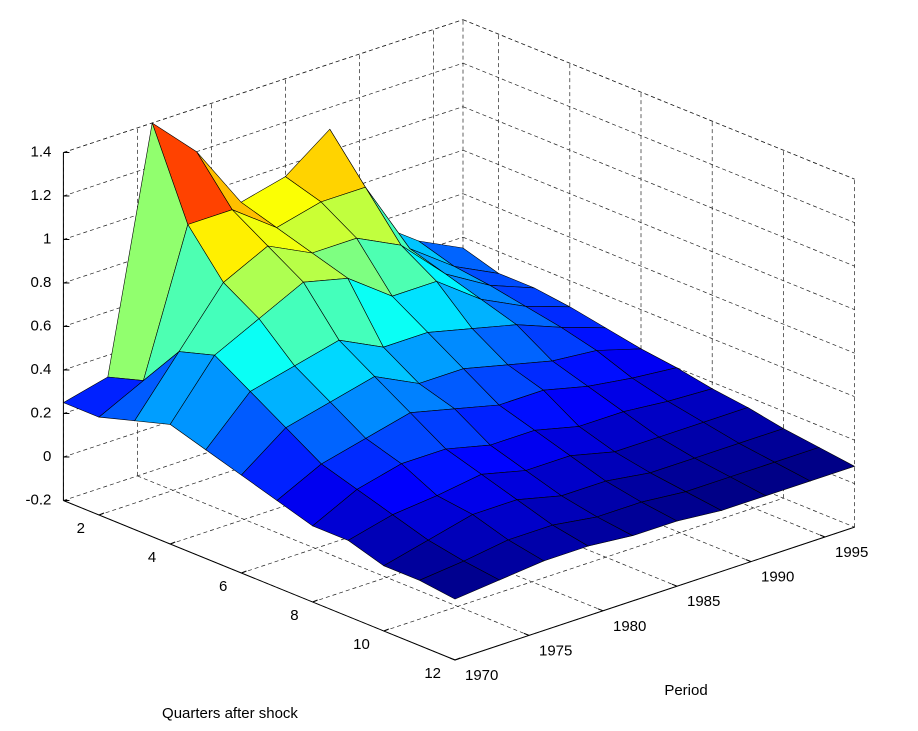 This screenshot has width=918, height=731. I want to click on y-tick-label: 4, so click(152, 557).